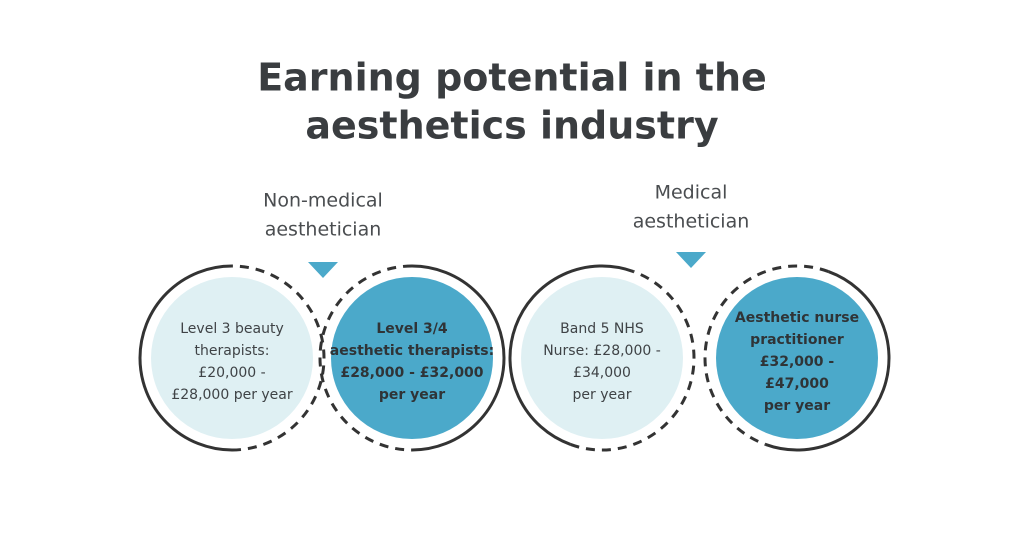  I want to click on title: Earning potential in the, so click(512, 78).